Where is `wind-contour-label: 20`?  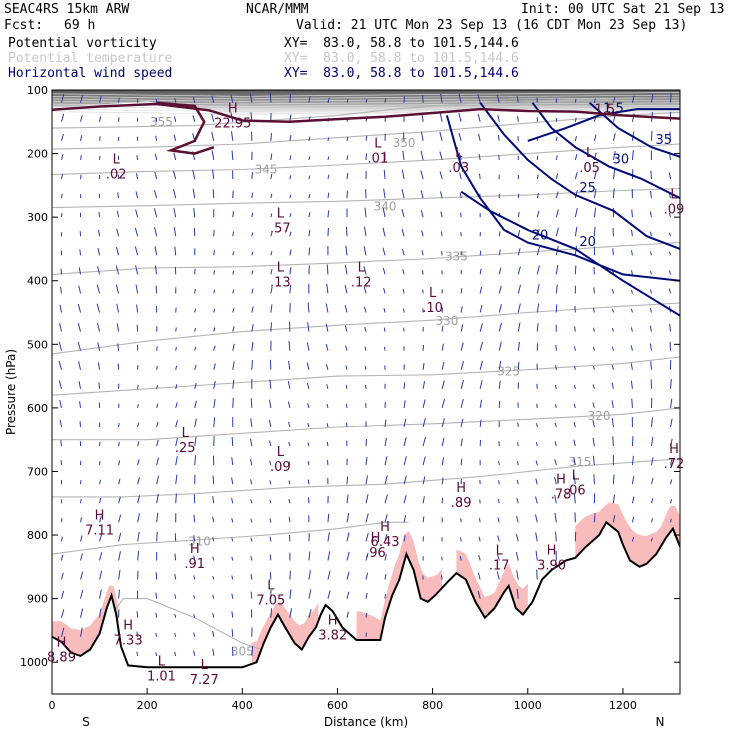
wind-contour-label: 20 is located at coordinates (587, 242).